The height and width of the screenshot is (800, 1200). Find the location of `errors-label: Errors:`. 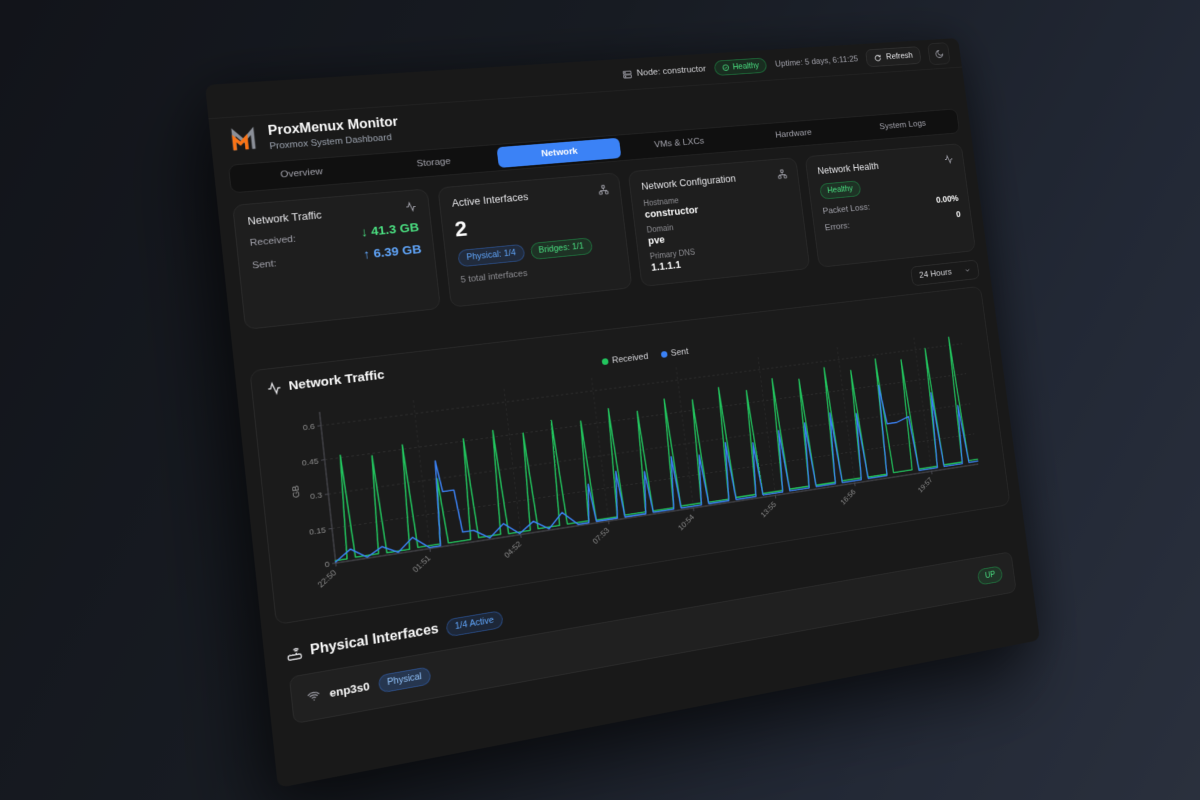

errors-label: Errors: is located at coordinates (837, 227).